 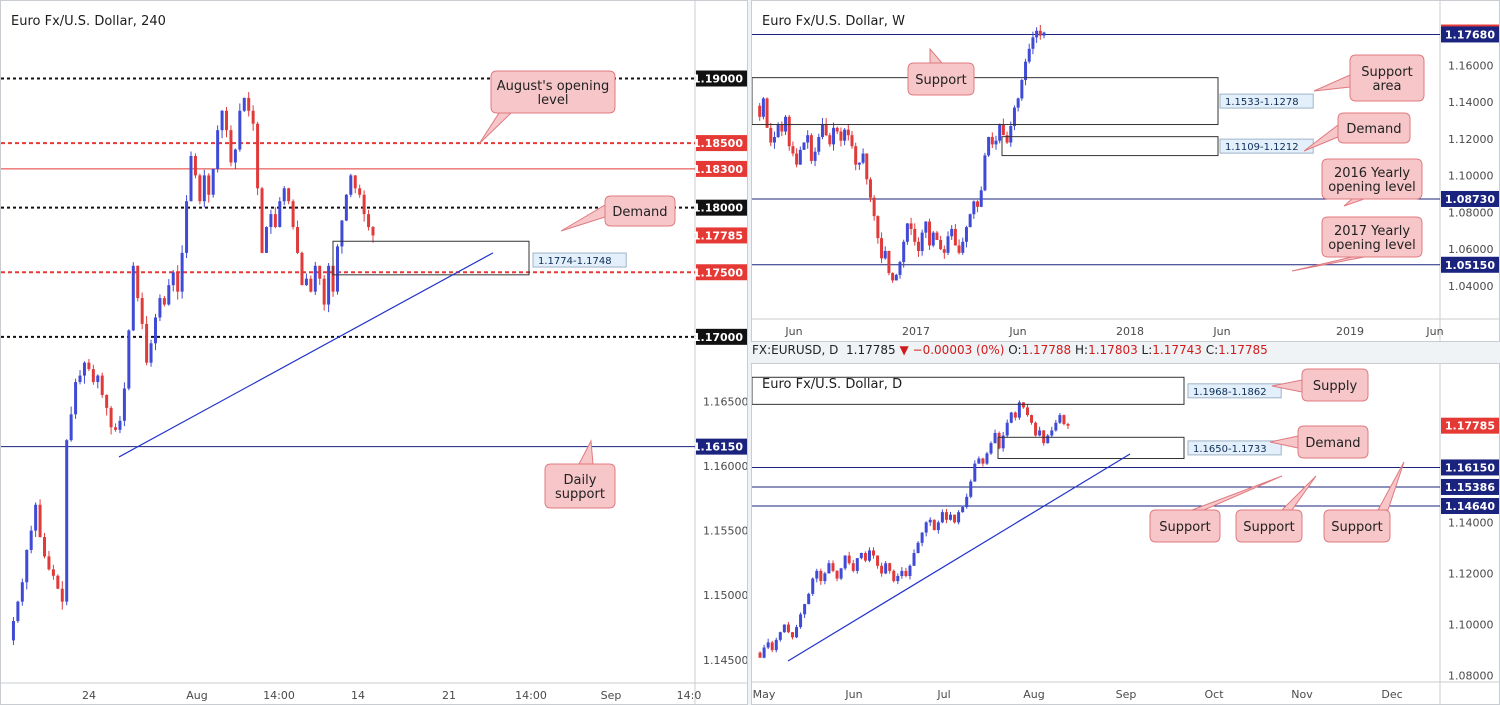 I want to click on header-low-label: L:, so click(x=1147, y=350).